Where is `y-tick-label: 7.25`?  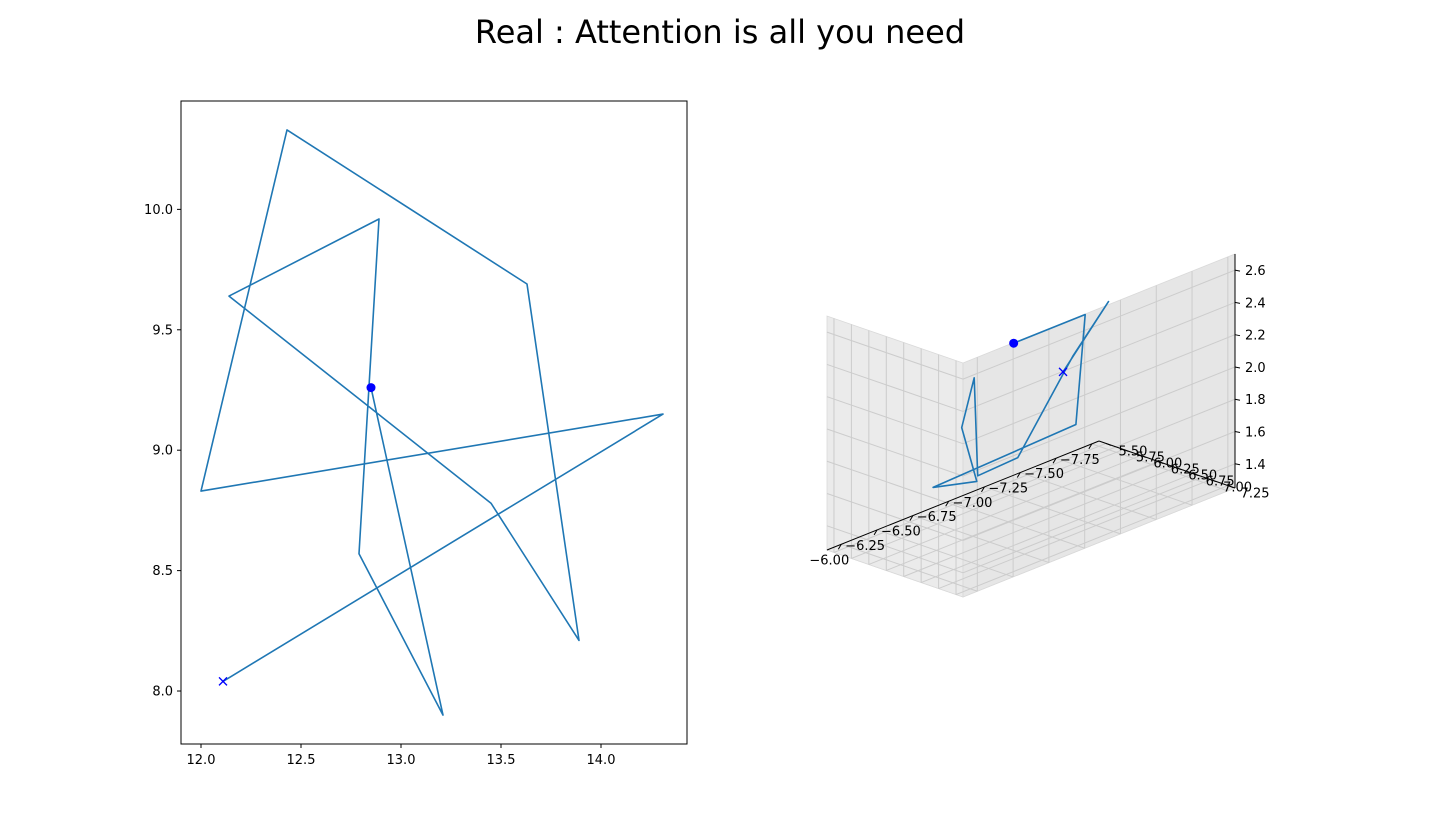
y-tick-label: 7.25 is located at coordinates (1255, 494).